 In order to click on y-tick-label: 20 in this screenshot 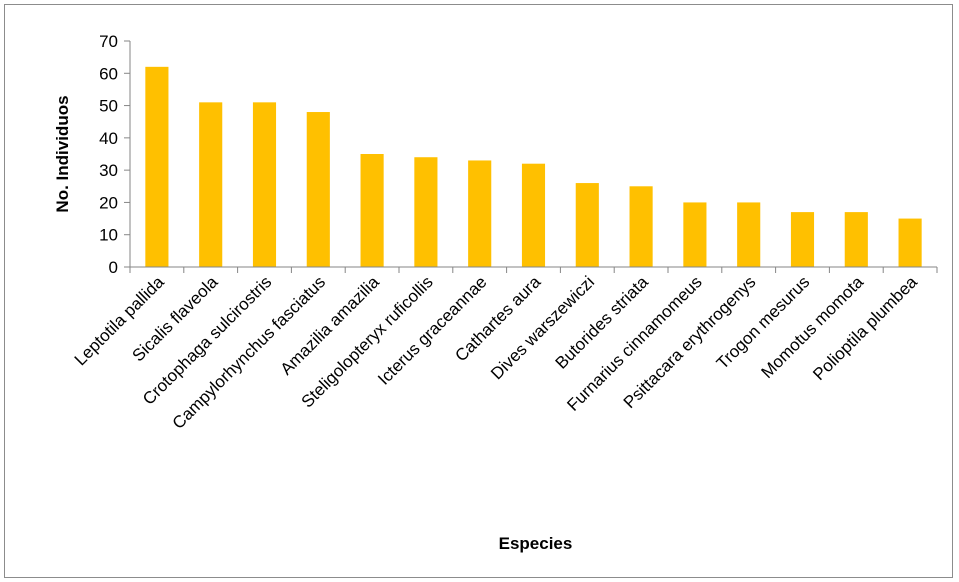, I will do `click(108, 202)`.